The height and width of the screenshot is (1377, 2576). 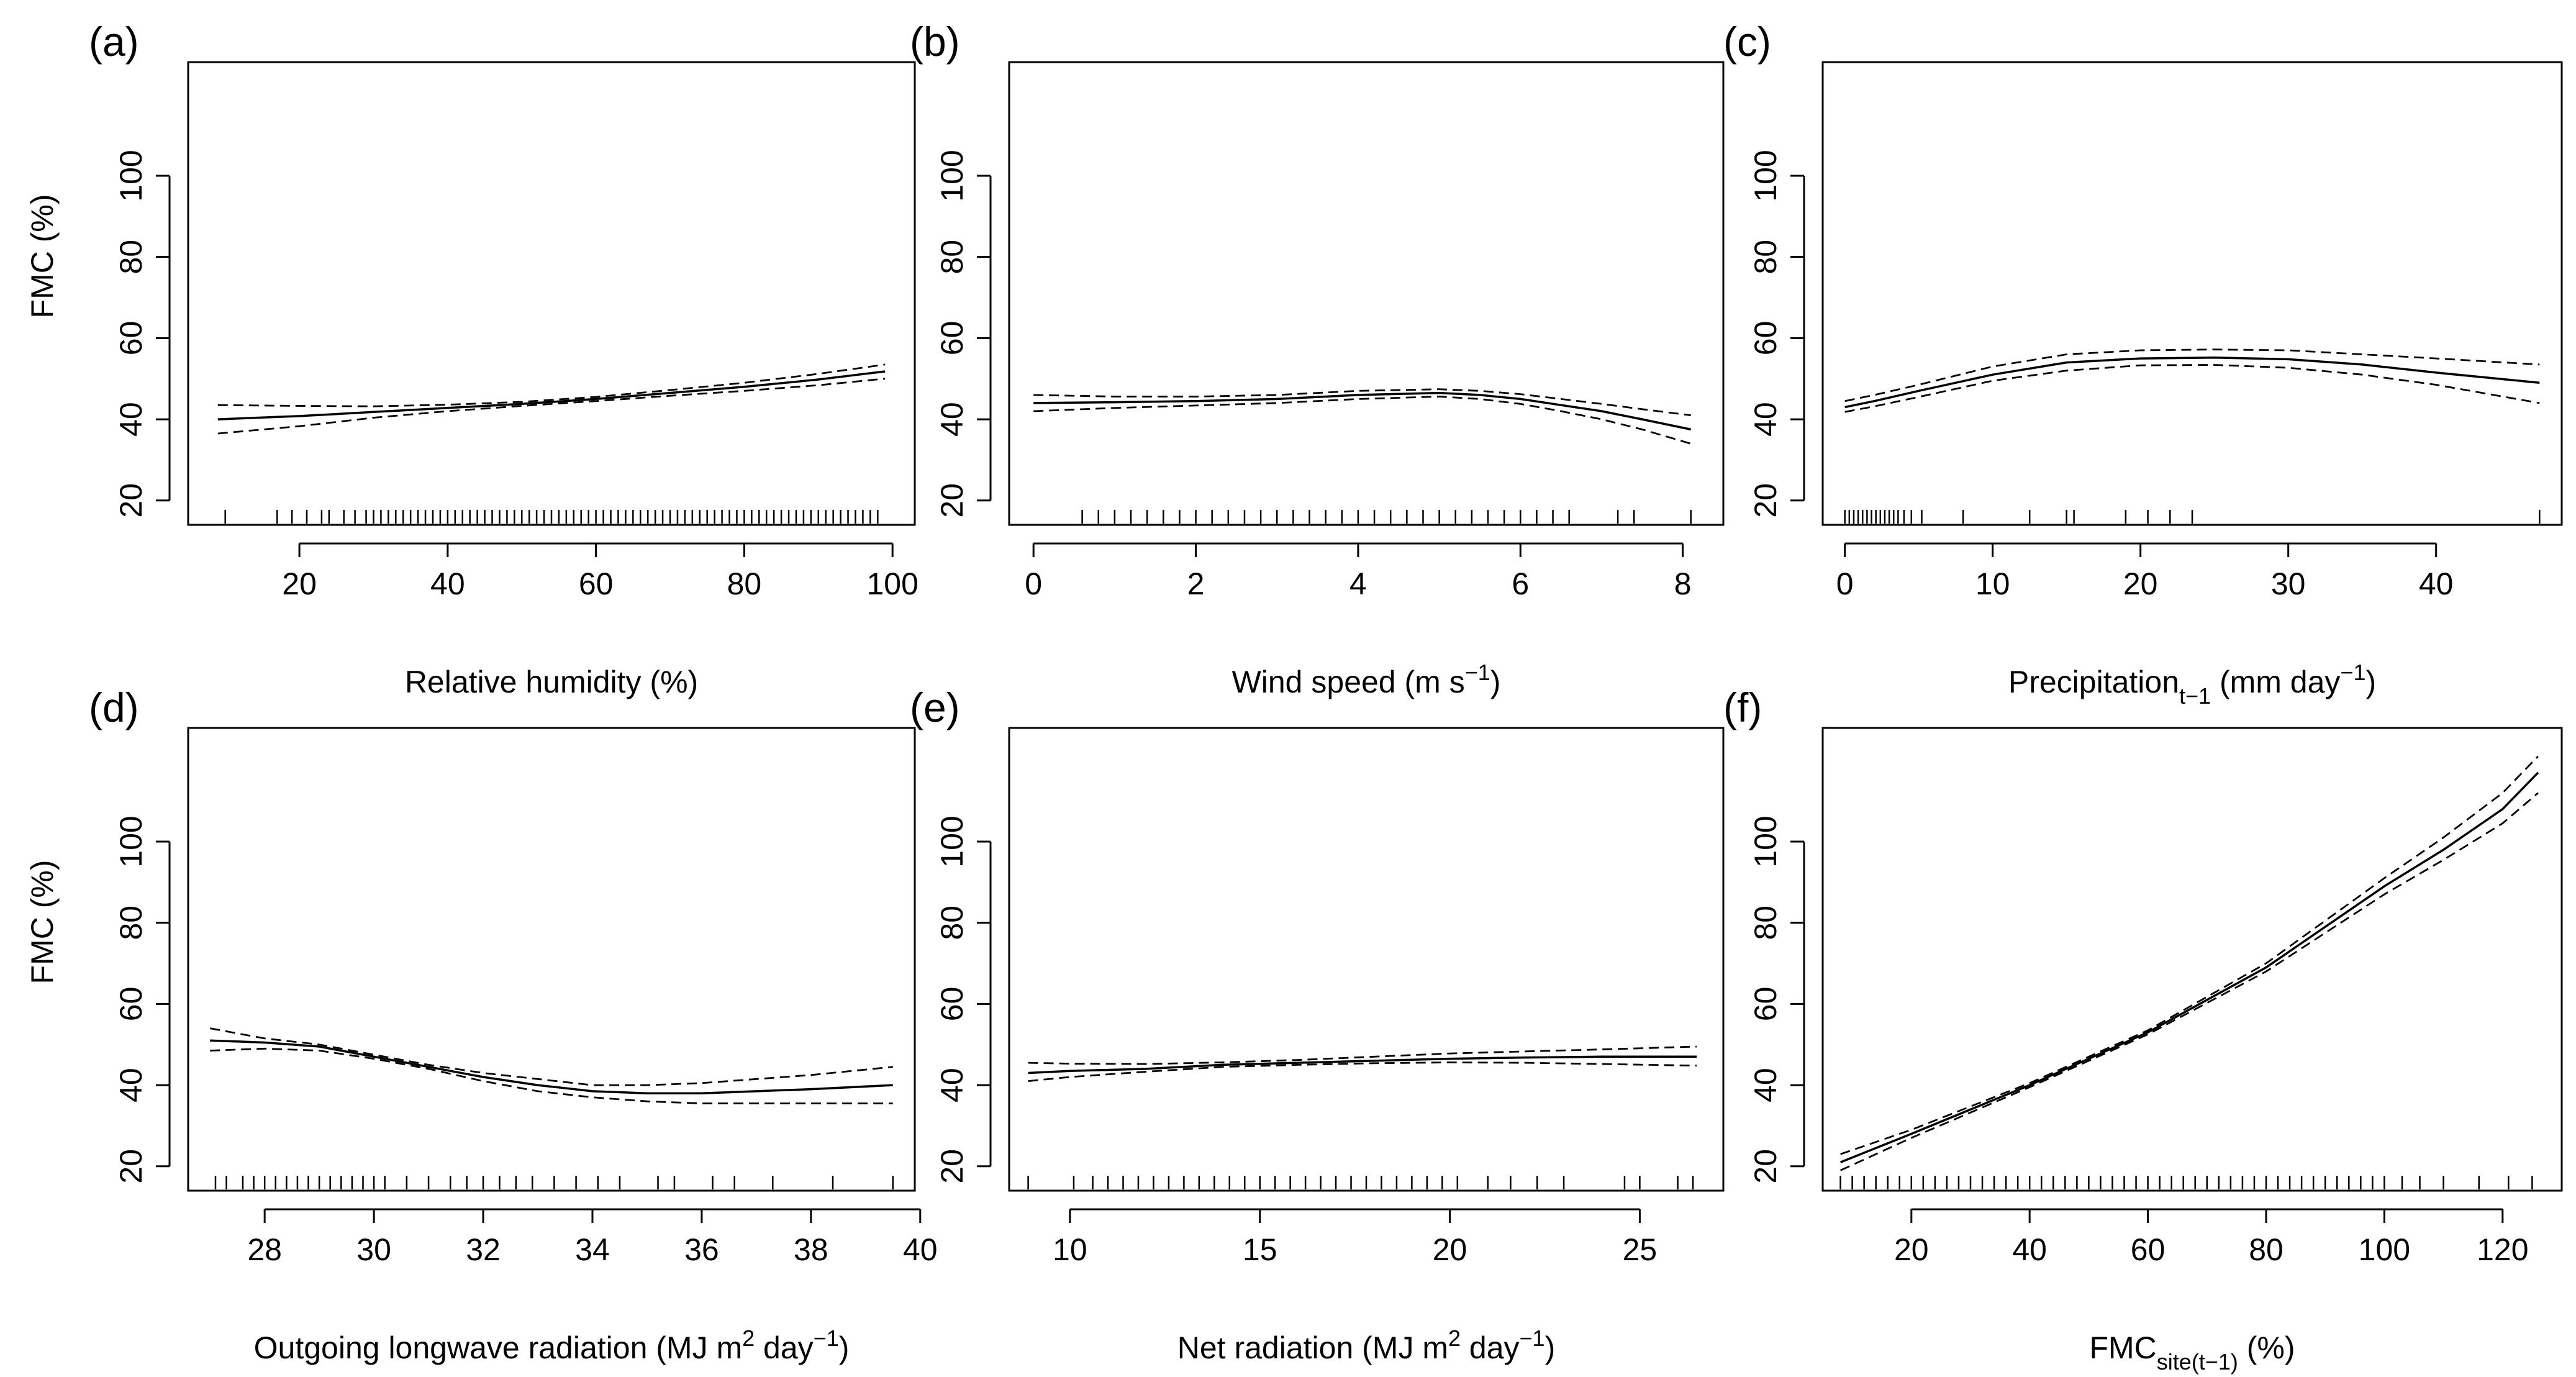 I want to click on ci-line-lower-d, so click(x=551, y=1075).